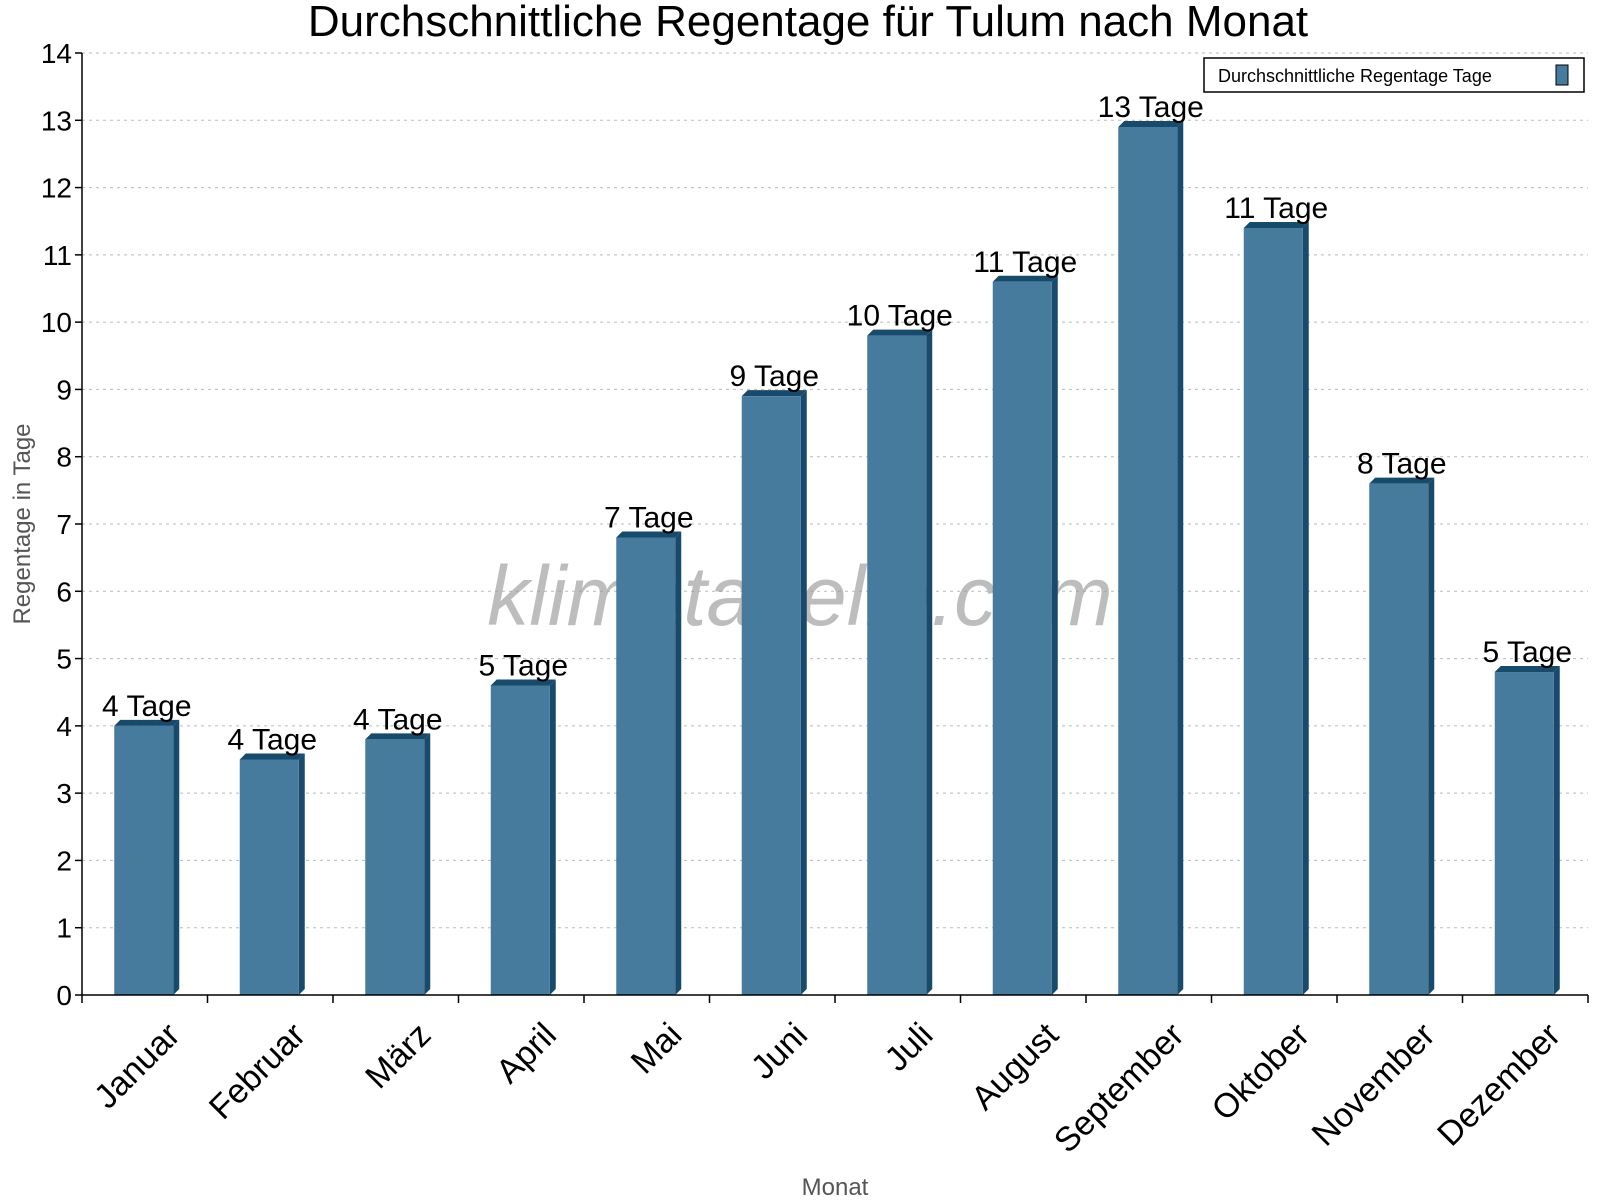 The height and width of the screenshot is (1200, 1600). Describe the element at coordinates (1402, 464) in the screenshot. I see `data-label: 8 Tage` at that location.